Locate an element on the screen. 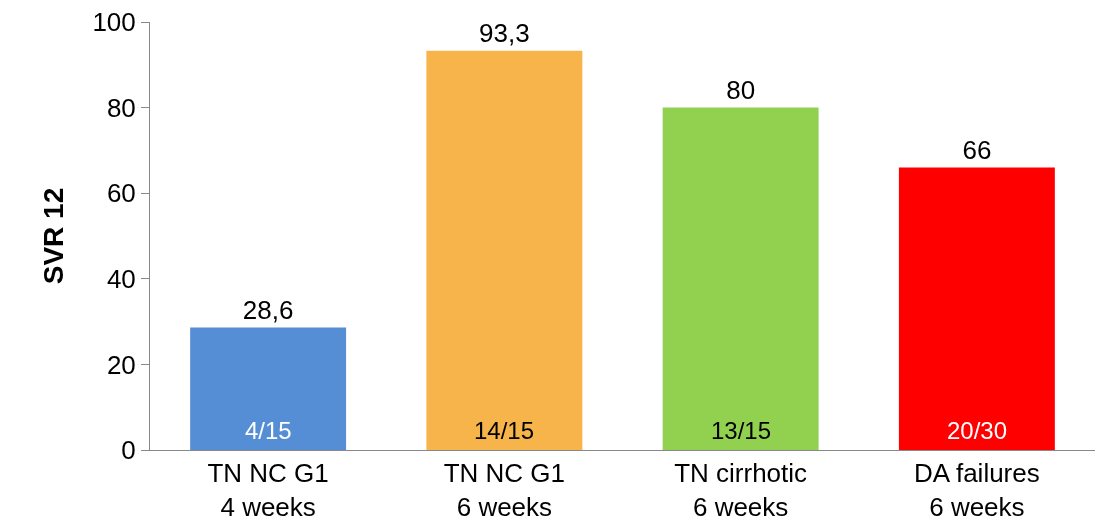  y-axis-title: SVR 12 is located at coordinates (54, 236).